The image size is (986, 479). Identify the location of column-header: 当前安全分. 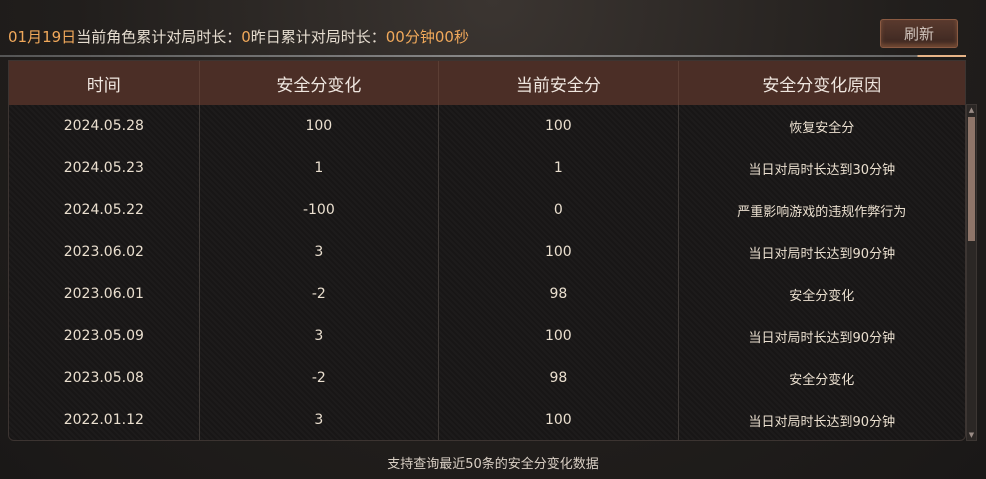
(559, 83).